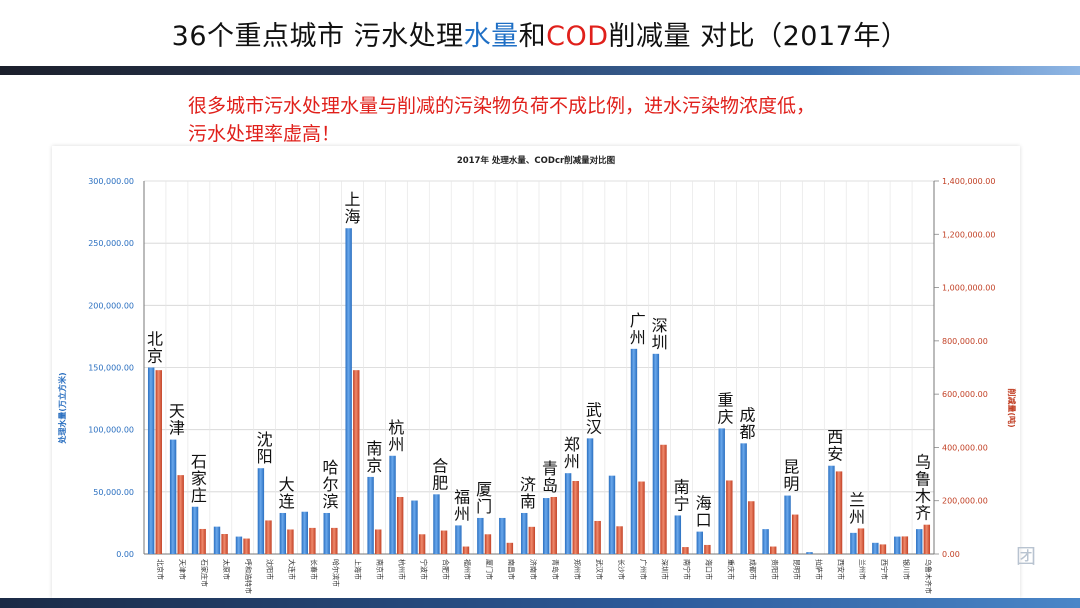  I want to click on city-label: 南宁, so click(682, 495).